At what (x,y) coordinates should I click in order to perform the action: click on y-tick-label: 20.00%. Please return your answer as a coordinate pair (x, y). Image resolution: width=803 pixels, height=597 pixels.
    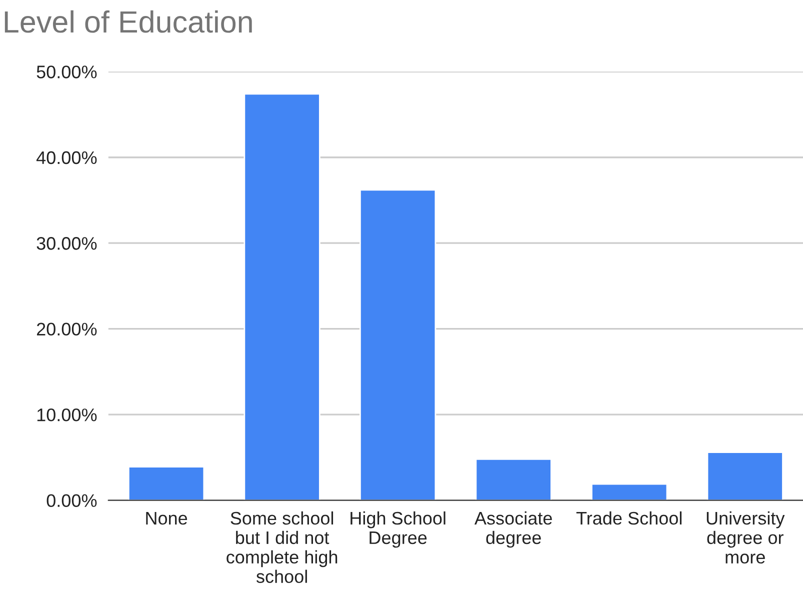
    Looking at the image, I should click on (66, 329).